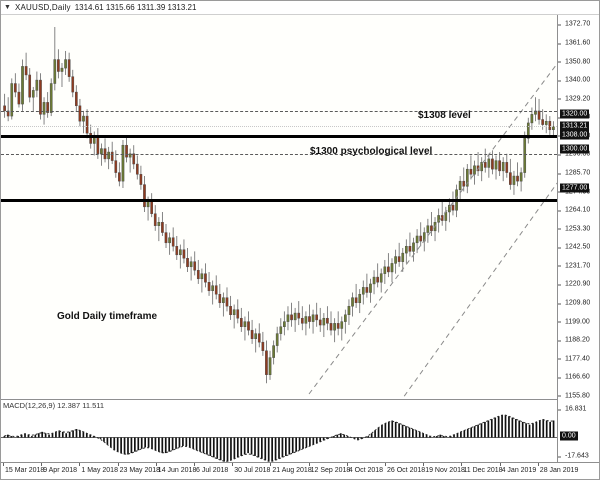 Image resolution: width=600 pixels, height=480 pixels. What do you see at coordinates (575, 135) in the screenshot?
I see `price-tag-1308-00: 1308.00` at bounding box center [575, 135].